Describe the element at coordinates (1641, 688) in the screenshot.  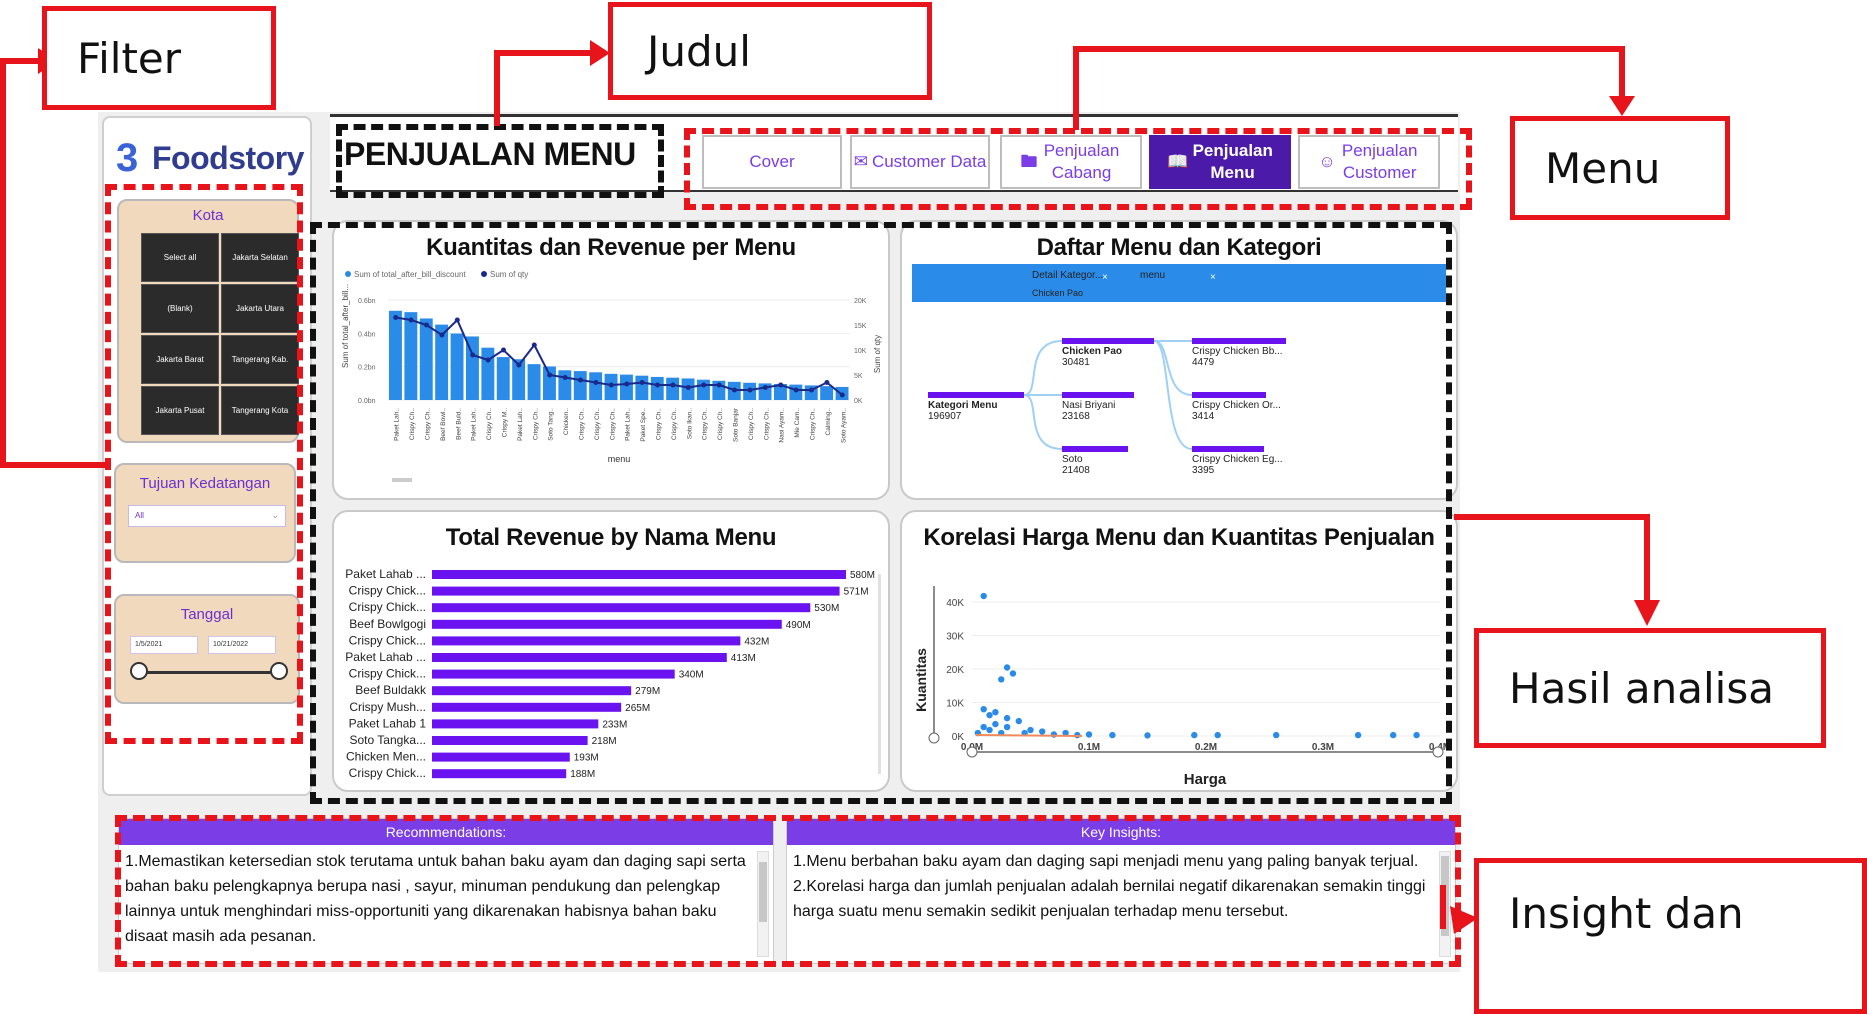
I see `hasil-callout-text: Hasil analisa` at that location.